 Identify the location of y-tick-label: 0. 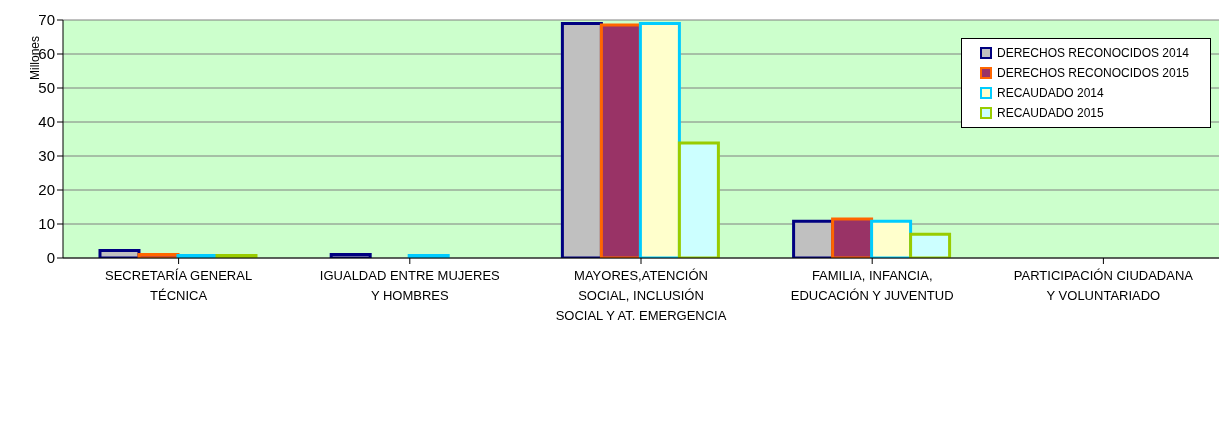
(50, 258).